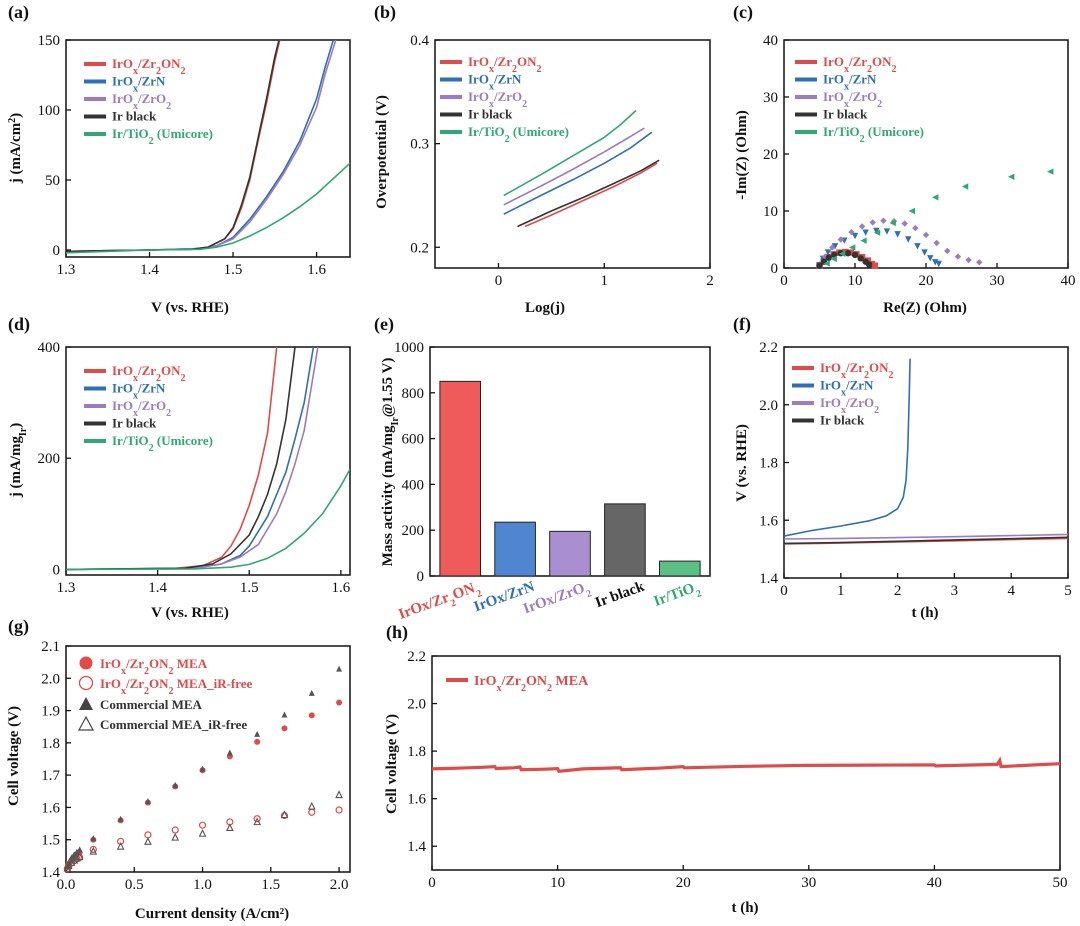 The image size is (1080, 926). I want to click on x-tick-label: 0.5, so click(134, 885).